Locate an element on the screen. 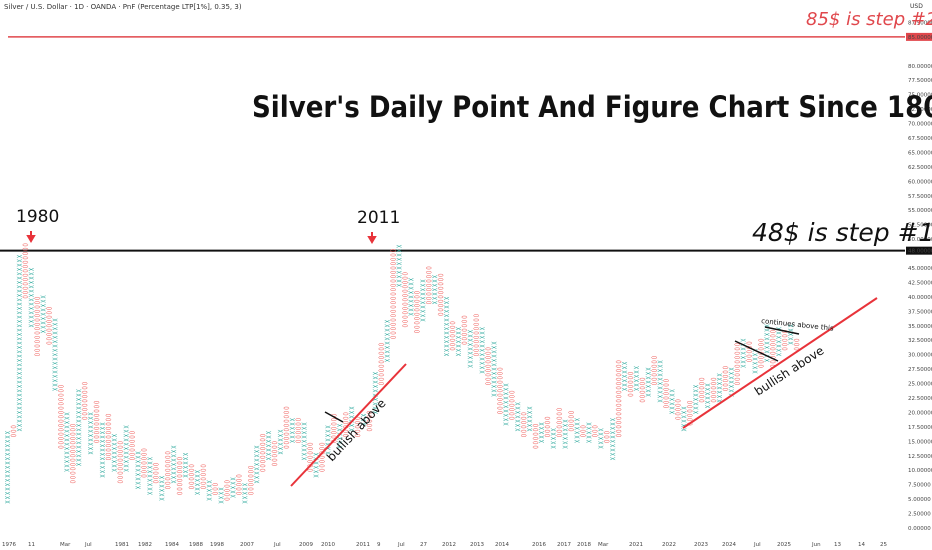  x-tick-label: 1976 is located at coordinates (9, 545).